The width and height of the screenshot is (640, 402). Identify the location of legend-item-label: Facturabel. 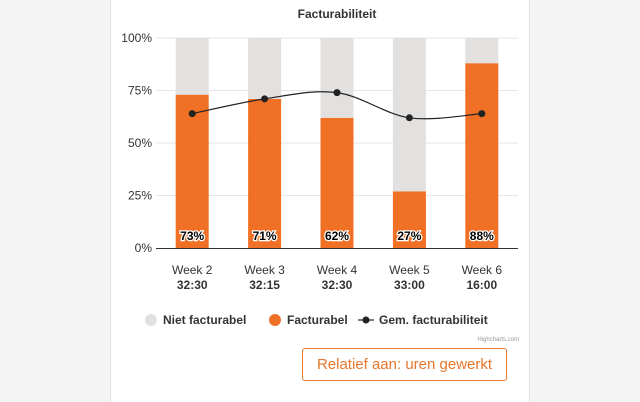
(317, 320).